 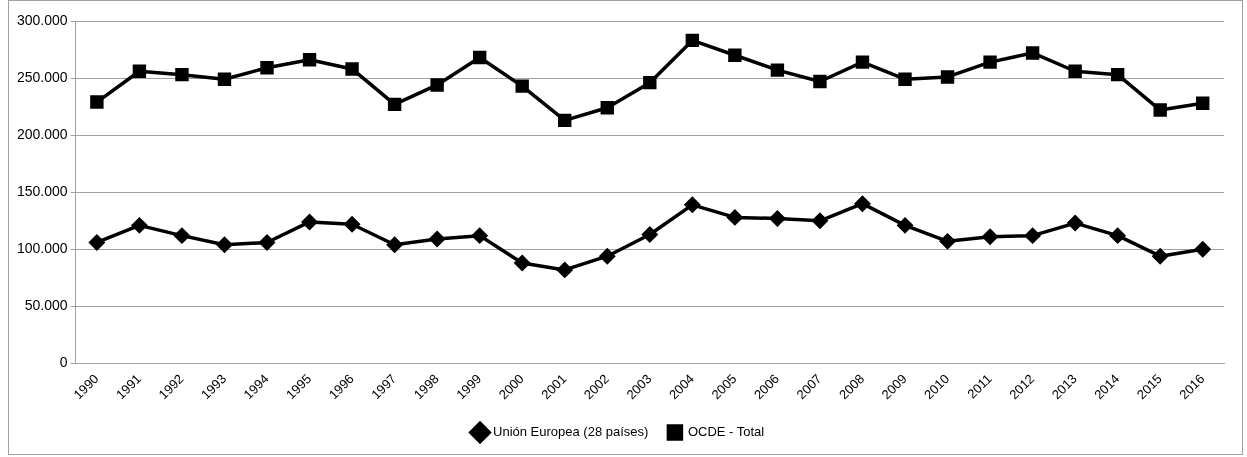 What do you see at coordinates (42, 76) in the screenshot?
I see `y-tick-label: 250.000` at bounding box center [42, 76].